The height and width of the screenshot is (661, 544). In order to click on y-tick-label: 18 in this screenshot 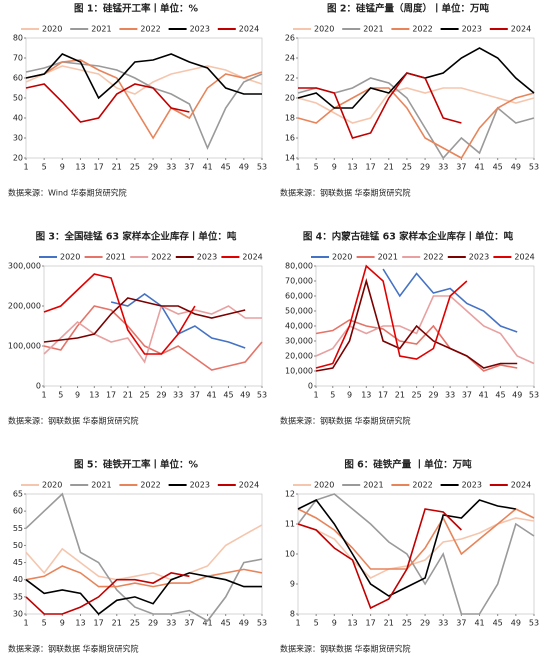, I will do `click(290, 118)`.